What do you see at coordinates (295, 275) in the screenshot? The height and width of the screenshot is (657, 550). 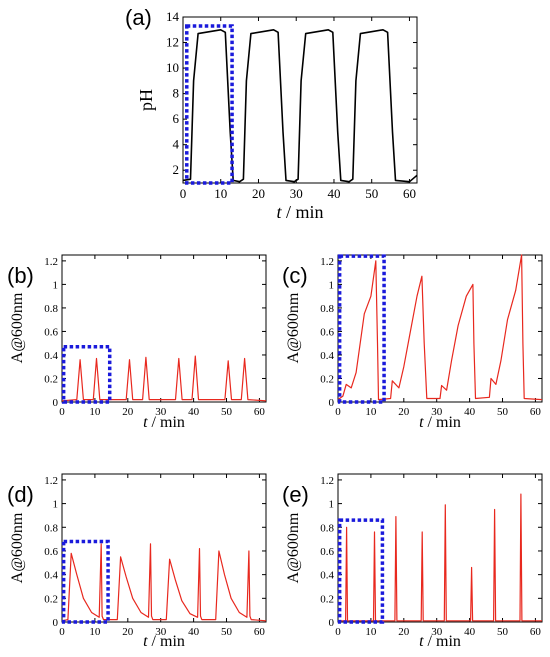 I see `panel-label: (c)` at bounding box center [295, 275].